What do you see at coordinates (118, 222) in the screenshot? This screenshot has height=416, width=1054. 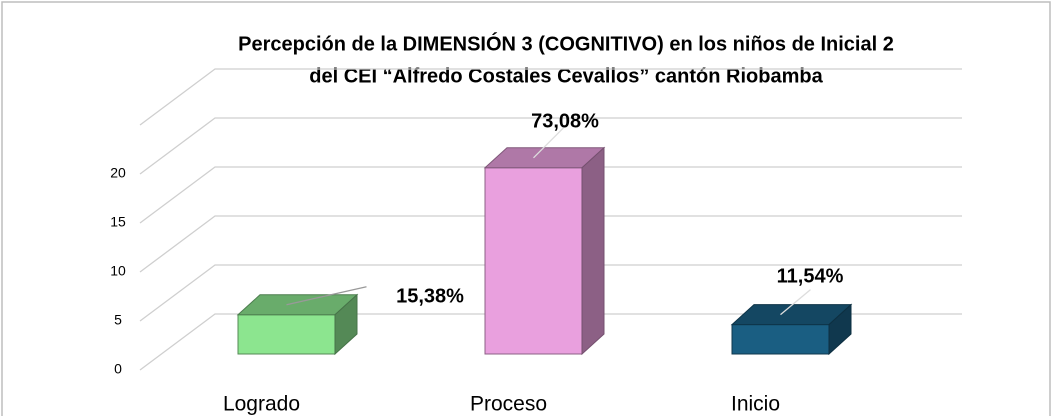 I see `y-tick-label: 15` at bounding box center [118, 222].